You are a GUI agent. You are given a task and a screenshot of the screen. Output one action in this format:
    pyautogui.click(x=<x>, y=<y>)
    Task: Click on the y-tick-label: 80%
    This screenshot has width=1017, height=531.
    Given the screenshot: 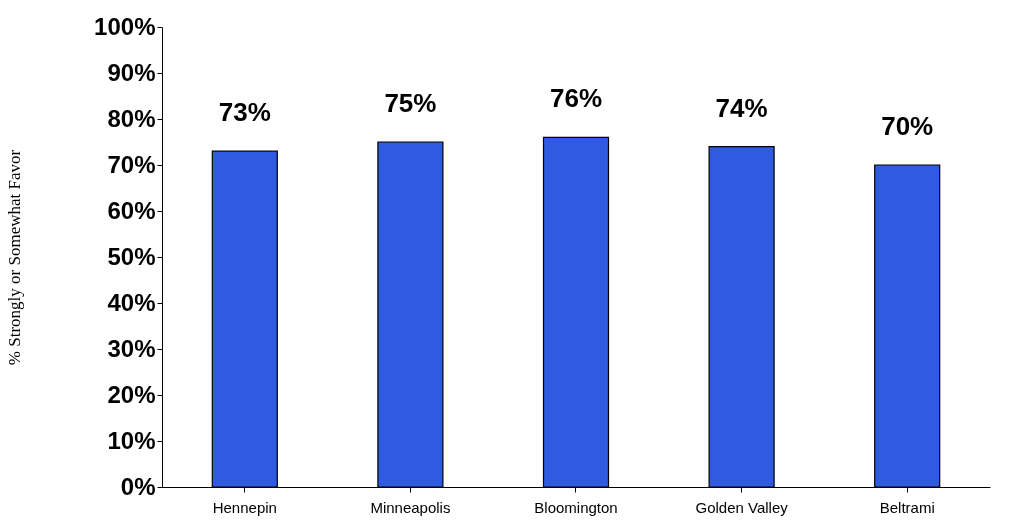 What is the action you would take?
    pyautogui.click(x=131, y=118)
    